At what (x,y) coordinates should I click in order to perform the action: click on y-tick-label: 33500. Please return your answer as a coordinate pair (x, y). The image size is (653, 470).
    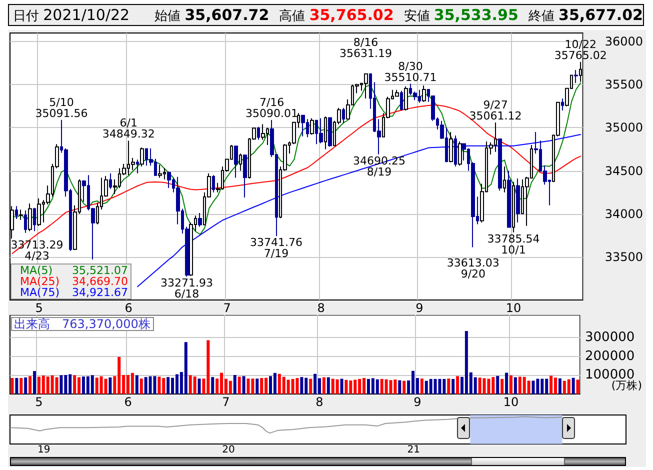
    Looking at the image, I should click on (624, 257).